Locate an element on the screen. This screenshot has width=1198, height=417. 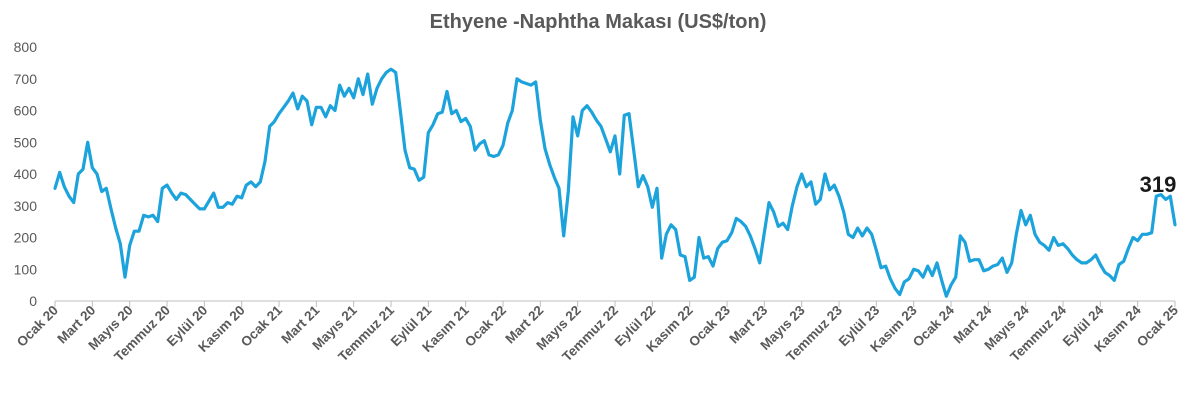
y-tick-label: 200 is located at coordinates (26, 238).